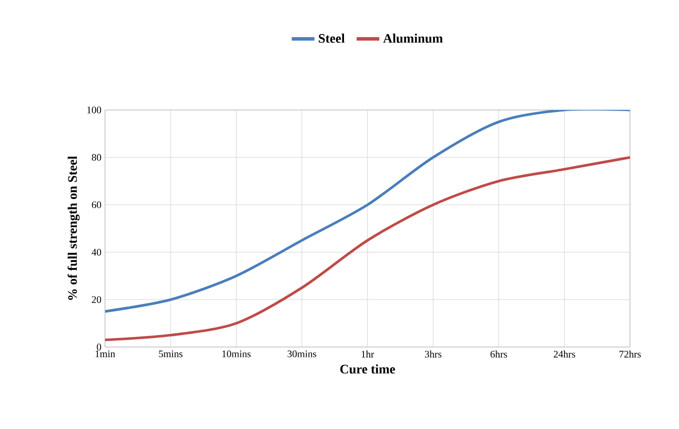 The width and height of the screenshot is (679, 429). I want to click on x-axis-title: Cure time, so click(368, 369).